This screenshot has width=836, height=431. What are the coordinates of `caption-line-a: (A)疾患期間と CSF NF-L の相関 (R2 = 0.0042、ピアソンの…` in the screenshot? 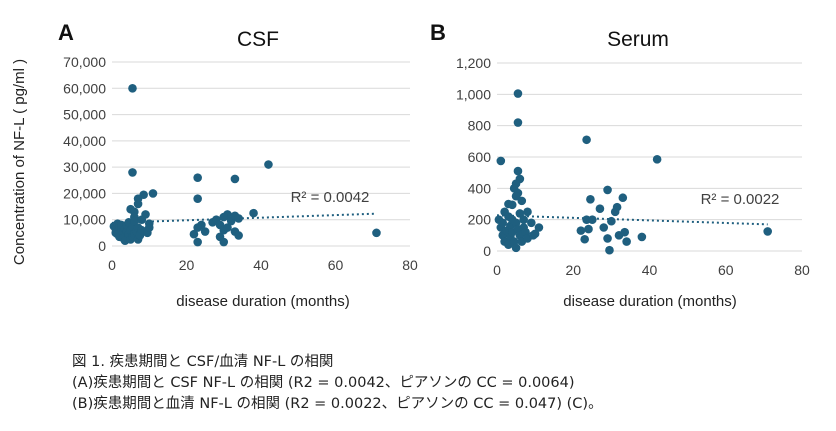 It's located at (323, 383).